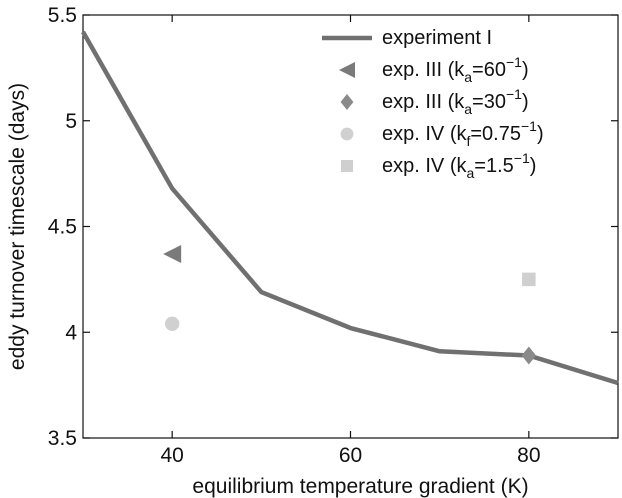  What do you see at coordinates (459, 165) in the screenshot?
I see `legend-label: exp. IV (ka=1.5−1)` at bounding box center [459, 165].